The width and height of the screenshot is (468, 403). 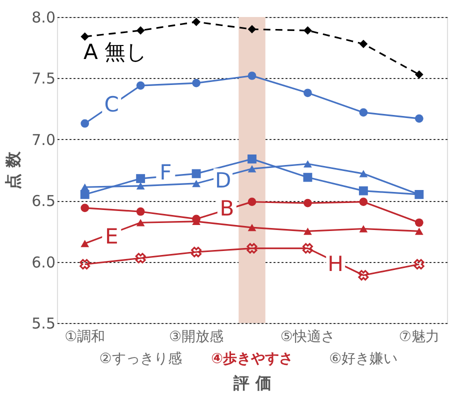 I want to click on x-tick-label: ④歩きやすさ, so click(x=252, y=359).